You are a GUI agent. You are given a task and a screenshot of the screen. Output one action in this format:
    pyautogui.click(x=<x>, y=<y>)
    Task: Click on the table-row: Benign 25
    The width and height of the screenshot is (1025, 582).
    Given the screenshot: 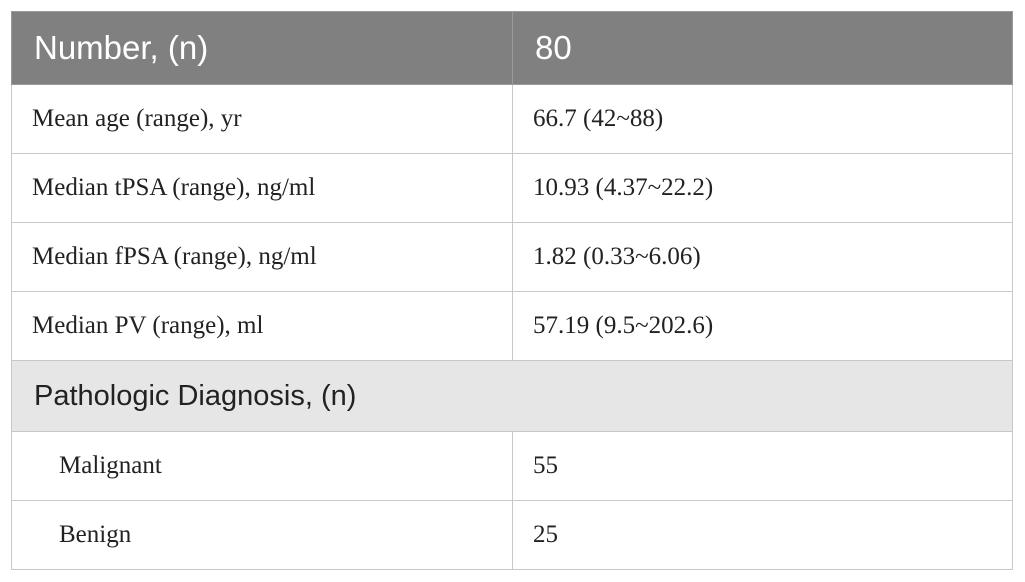 What is the action you would take?
    pyautogui.click(x=512, y=535)
    